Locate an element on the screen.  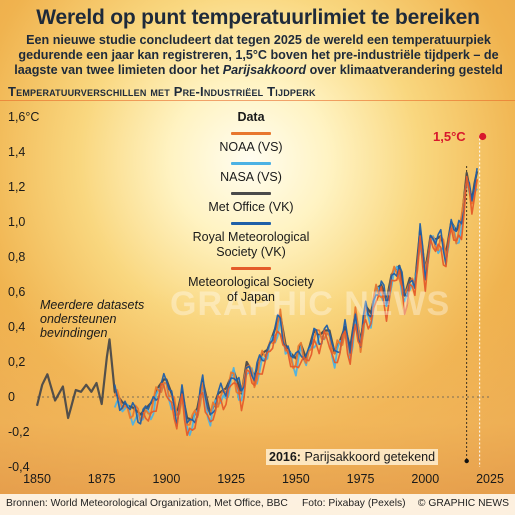
paris-agreement-emphasis: Parijsakkoord is located at coordinates (264, 70).